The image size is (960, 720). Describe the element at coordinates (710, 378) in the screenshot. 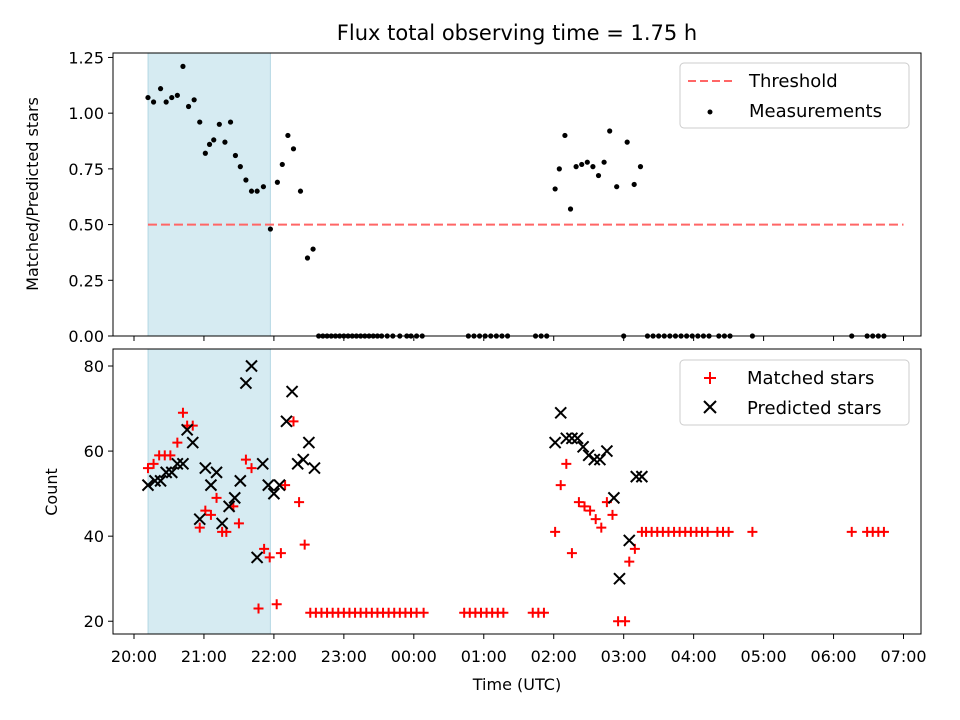

I see `legend-matched-swatch` at that location.